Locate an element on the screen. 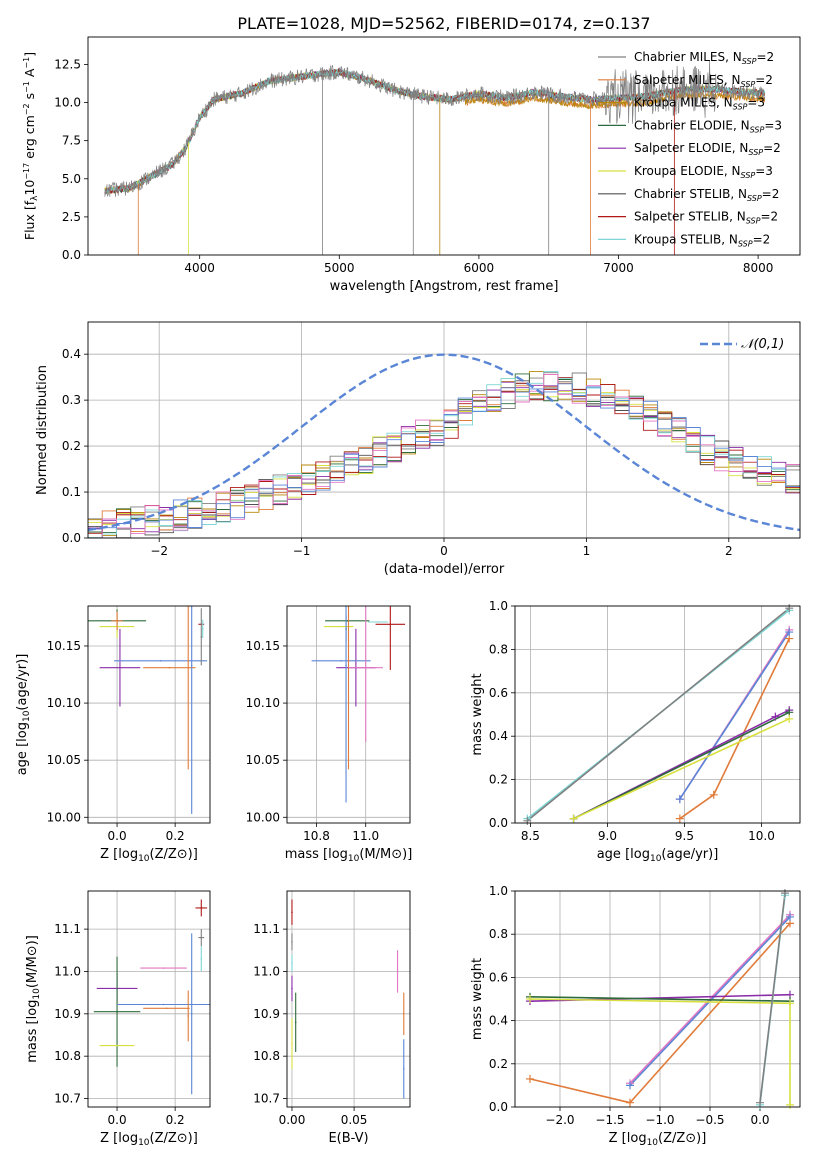 The width and height of the screenshot is (819, 1170). y-tick-label: 10.05 is located at coordinates (64, 760).